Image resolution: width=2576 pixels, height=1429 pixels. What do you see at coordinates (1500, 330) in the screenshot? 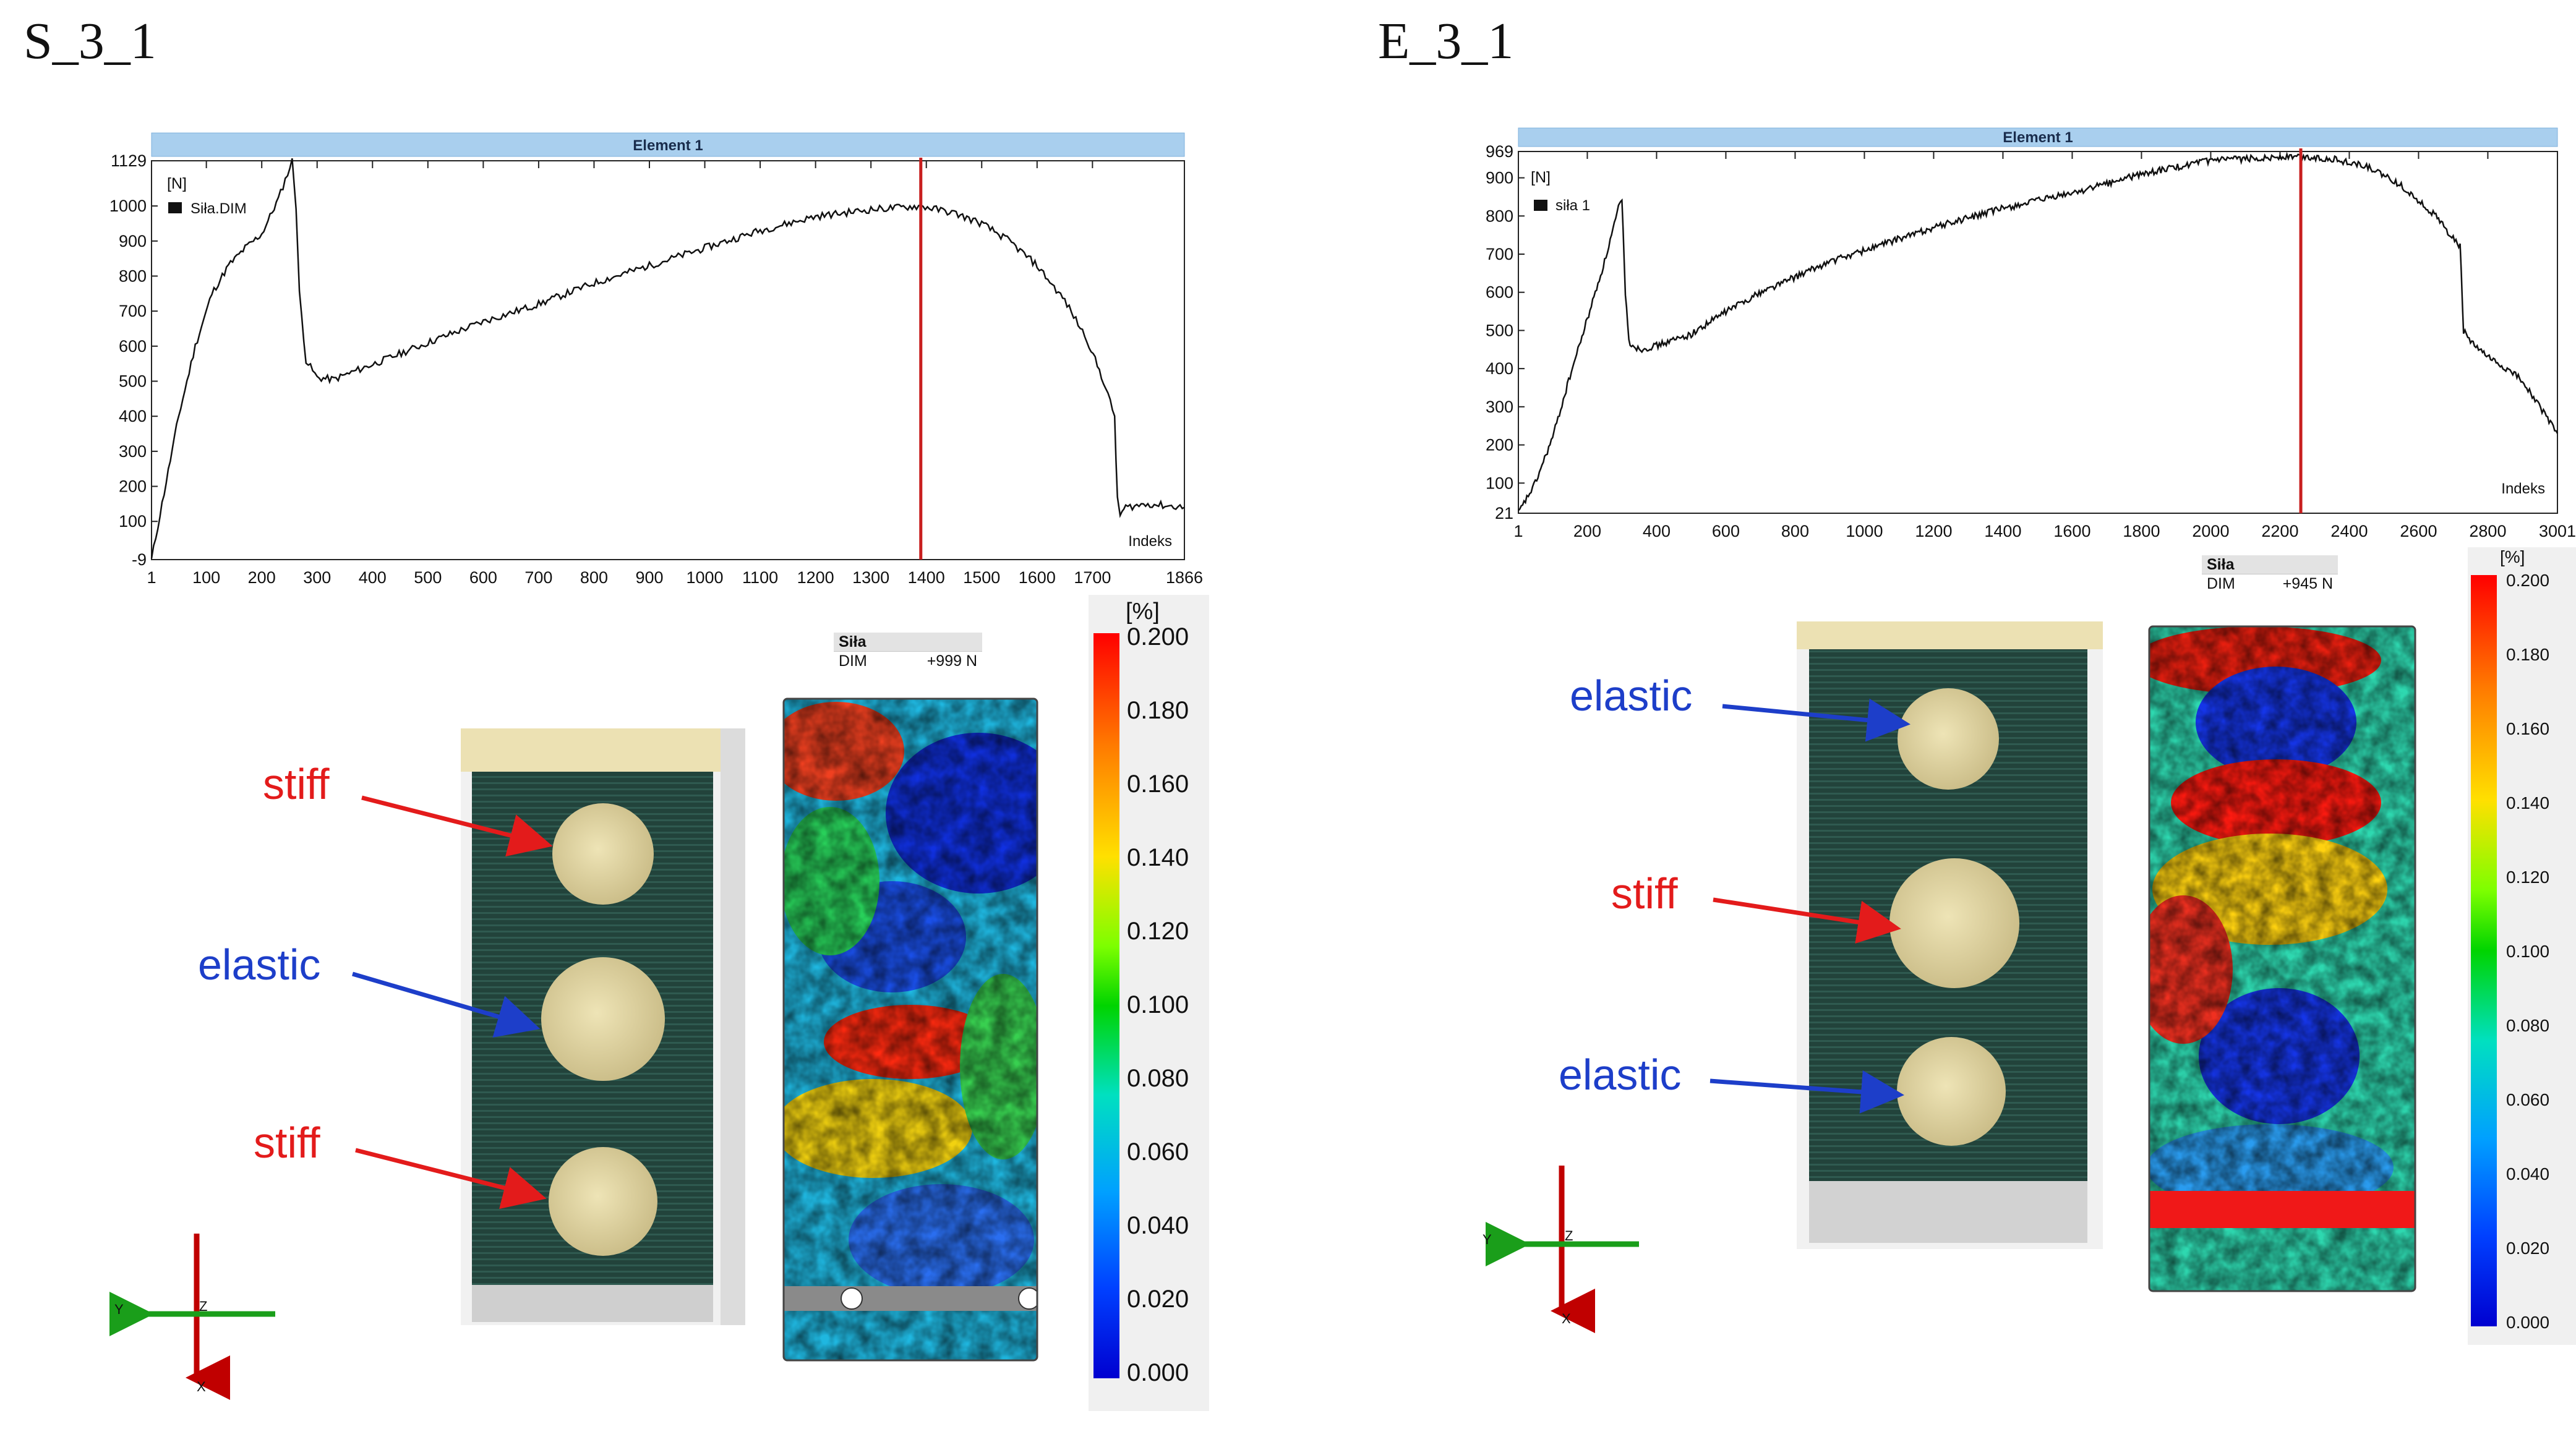
I see `y-tick-label: 500` at bounding box center [1500, 330].